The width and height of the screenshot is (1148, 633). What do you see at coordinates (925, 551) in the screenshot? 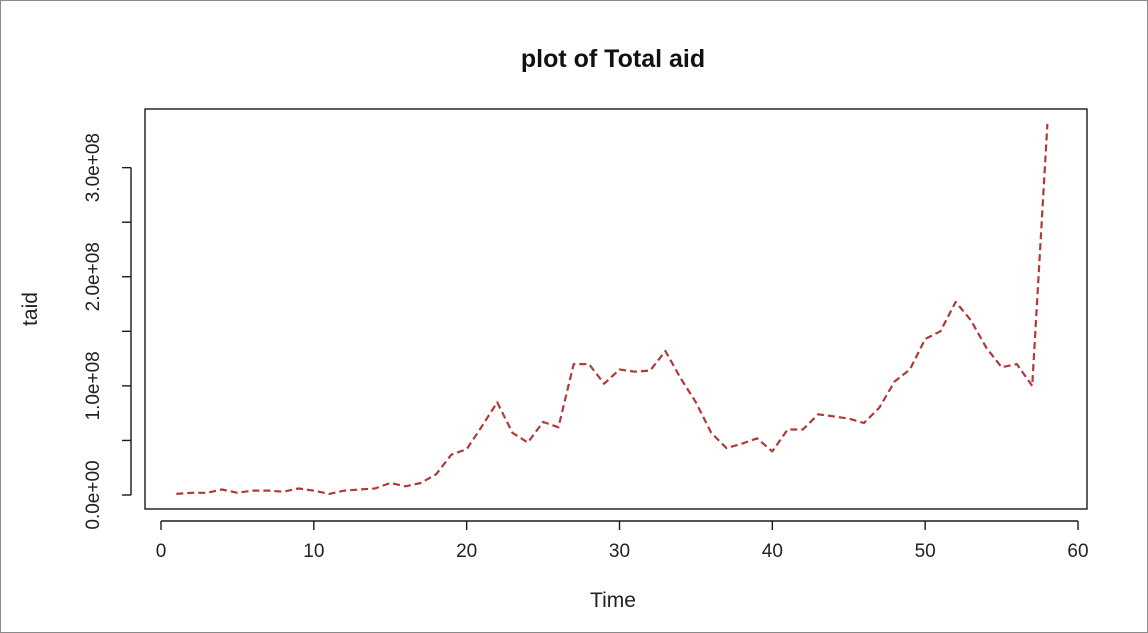
I see `x-tick-label: 50` at bounding box center [925, 551].